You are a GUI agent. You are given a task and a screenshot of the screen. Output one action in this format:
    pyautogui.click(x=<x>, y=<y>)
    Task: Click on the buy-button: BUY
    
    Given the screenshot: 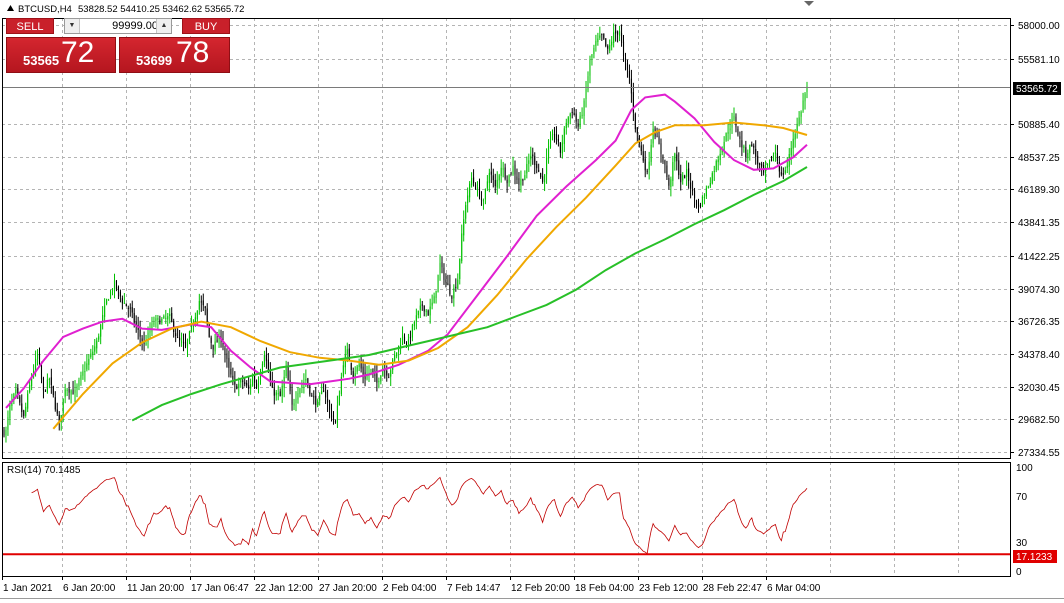 What is the action you would take?
    pyautogui.click(x=206, y=26)
    